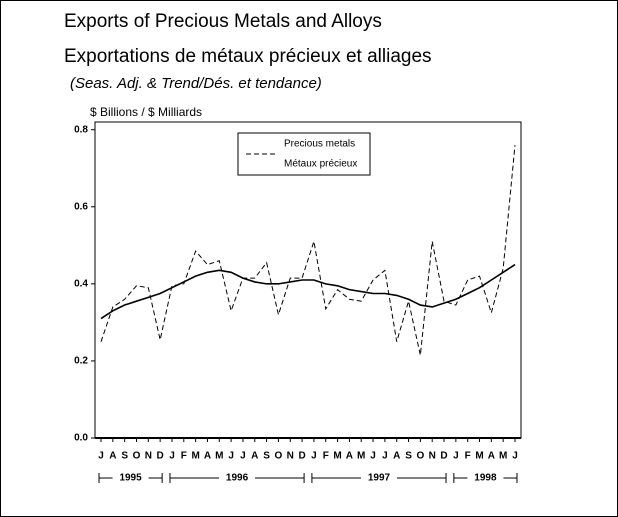  I want to click on year-label: 1997, so click(379, 478).